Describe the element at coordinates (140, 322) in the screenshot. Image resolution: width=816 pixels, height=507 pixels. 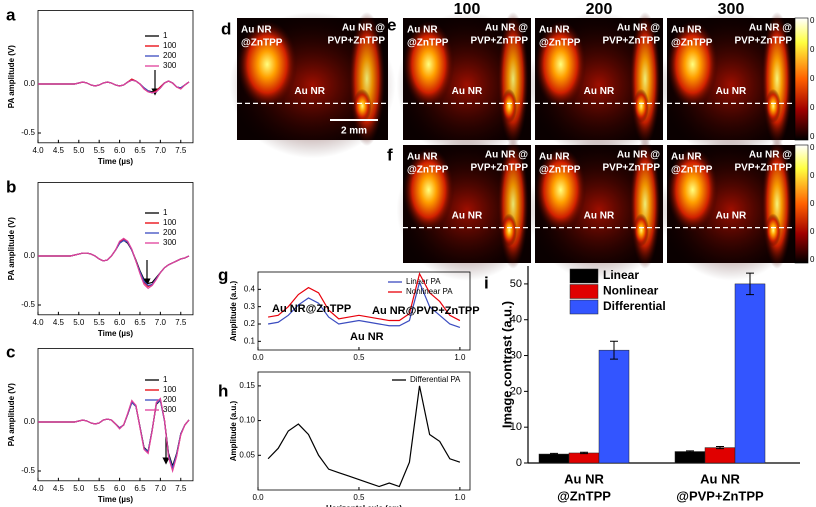
I see `x-tick-label: 6.5` at that location.